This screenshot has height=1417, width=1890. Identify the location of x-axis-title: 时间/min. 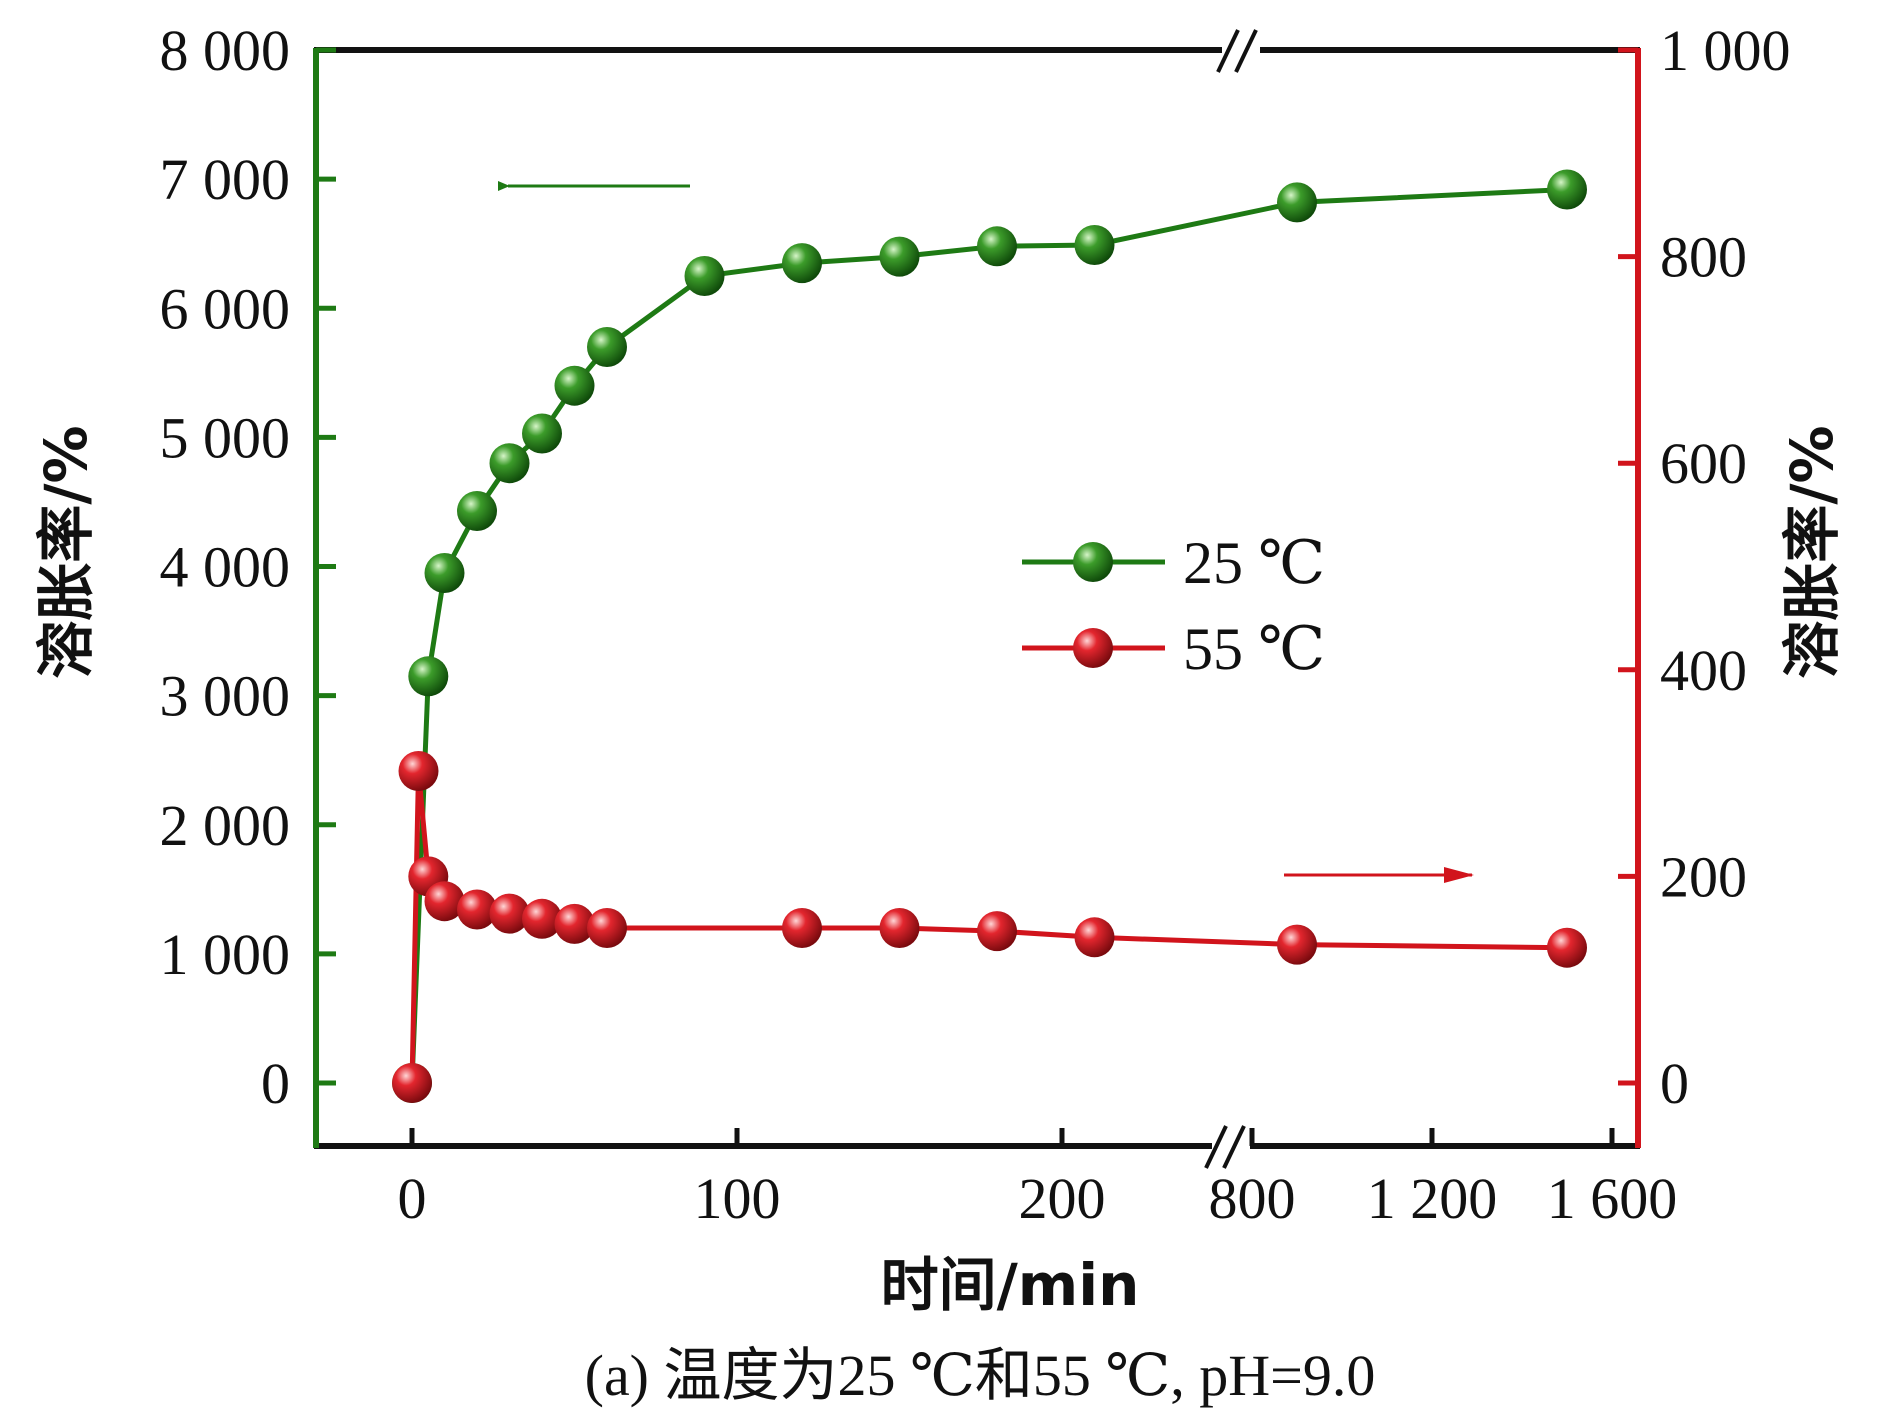
(1010, 1285).